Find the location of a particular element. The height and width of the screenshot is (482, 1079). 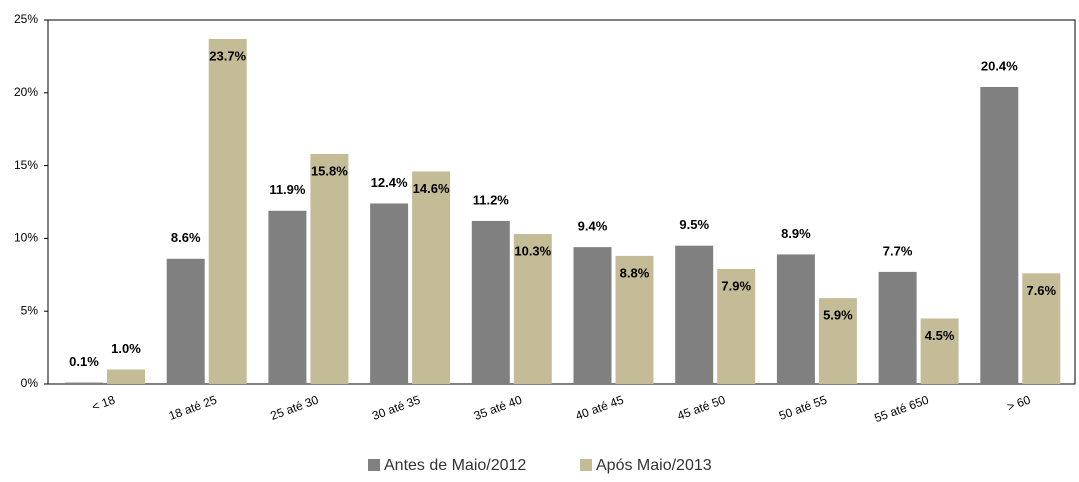

legend-label: Após Maio/2013 is located at coordinates (654, 465).